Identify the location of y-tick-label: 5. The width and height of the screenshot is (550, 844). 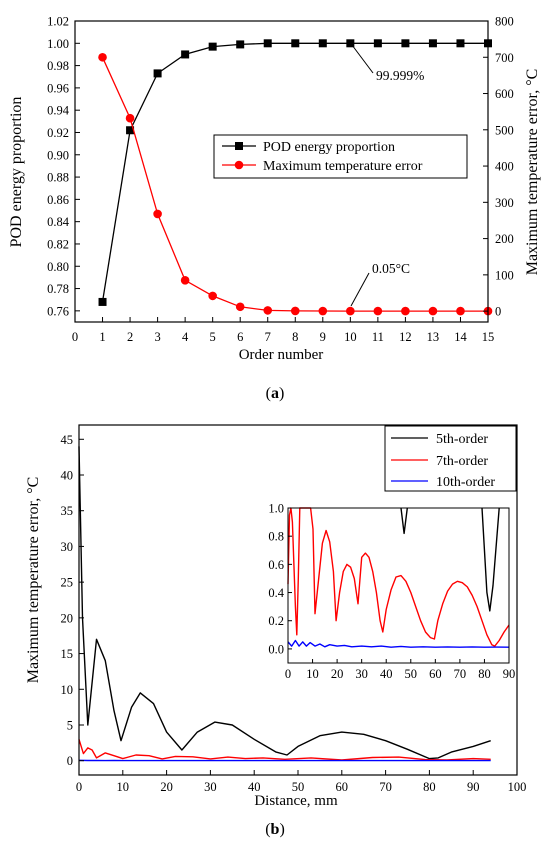
(70, 726).